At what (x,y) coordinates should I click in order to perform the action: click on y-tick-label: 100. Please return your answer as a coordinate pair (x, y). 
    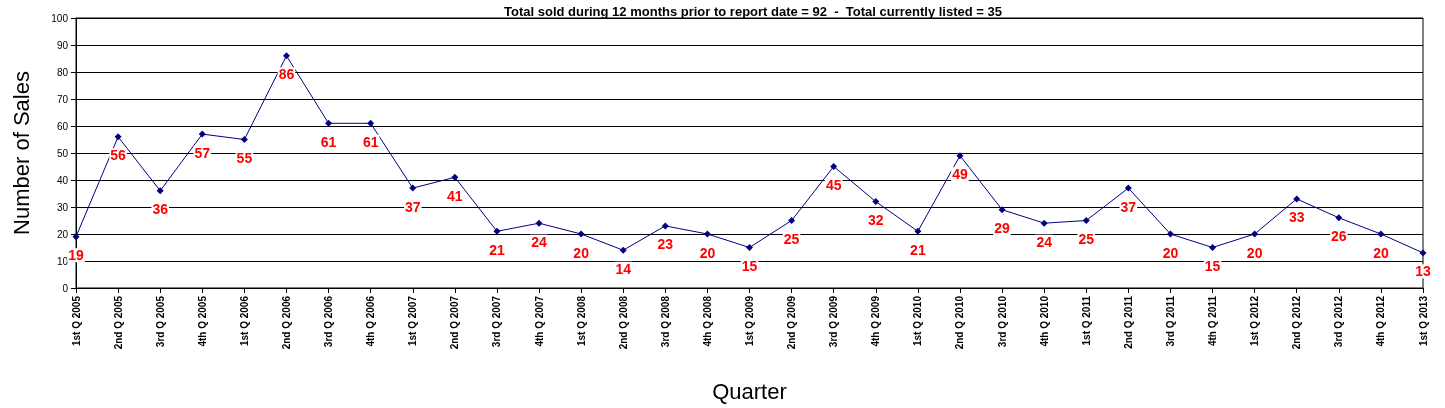
    Looking at the image, I should click on (60, 18).